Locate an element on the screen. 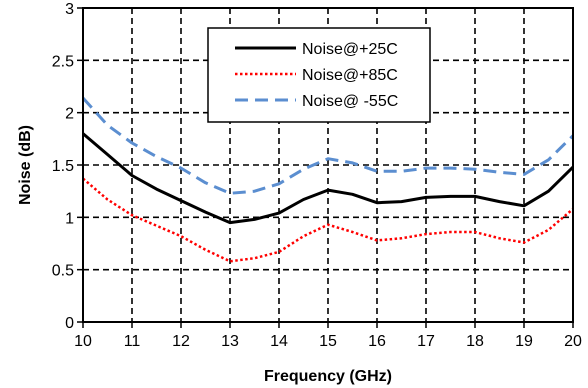  y-tick-label: 1 is located at coordinates (69, 218).